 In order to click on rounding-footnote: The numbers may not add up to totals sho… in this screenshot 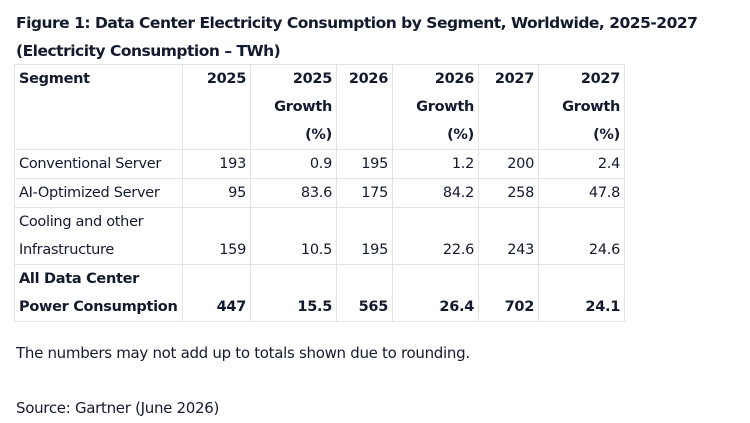, I will do `click(243, 353)`.